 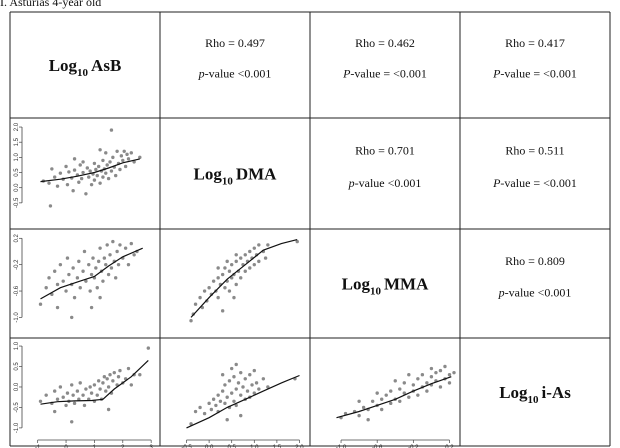 I want to click on correlation-cell: Rho = 0.701 p-value <0.001, so click(x=385, y=167).